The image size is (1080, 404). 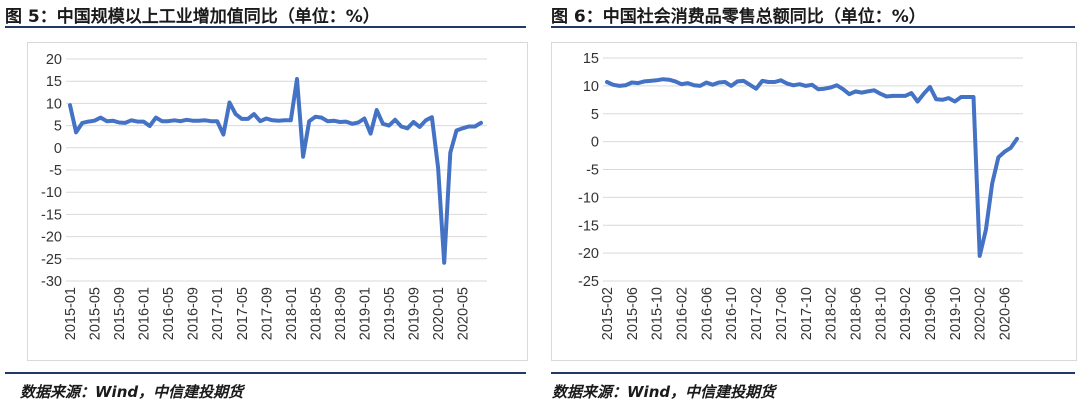 What do you see at coordinates (192, 17) in the screenshot?
I see `chart-title-1: 图 5：中国规模以上工业增加值同比（单位：%）` at bounding box center [192, 17].